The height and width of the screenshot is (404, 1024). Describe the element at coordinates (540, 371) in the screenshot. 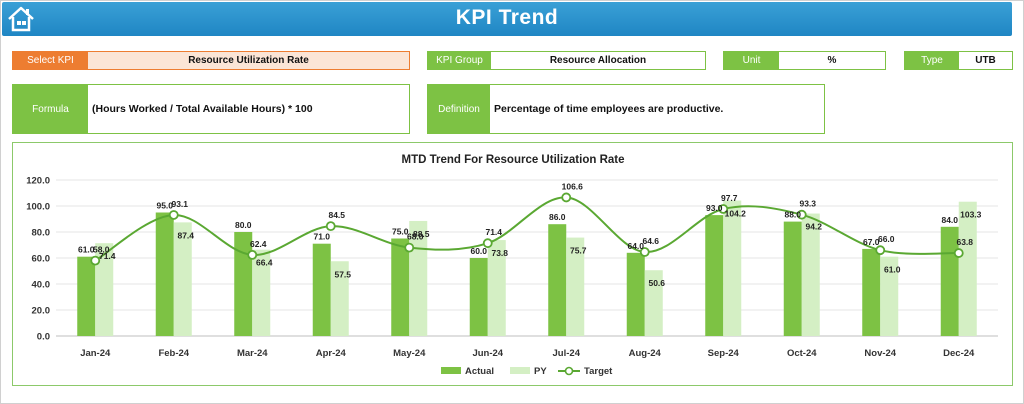

I see `legend-py-label: PY` at that location.